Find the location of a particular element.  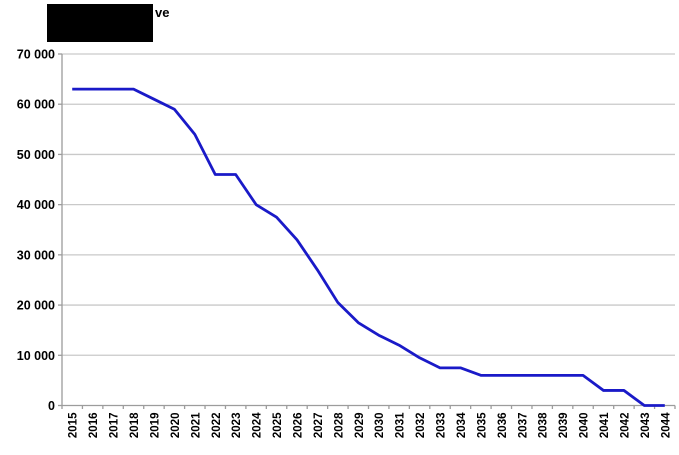

y-tick-label: 50 000 is located at coordinates (36, 155).